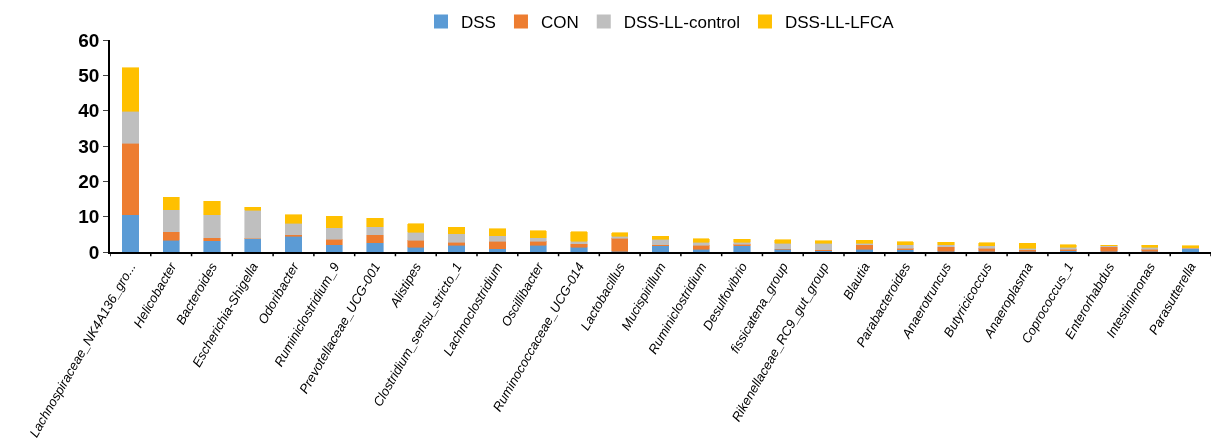 The width and height of the screenshot is (1221, 444). Describe the element at coordinates (89, 40) in the screenshot. I see `y-tick-label: 60` at that location.